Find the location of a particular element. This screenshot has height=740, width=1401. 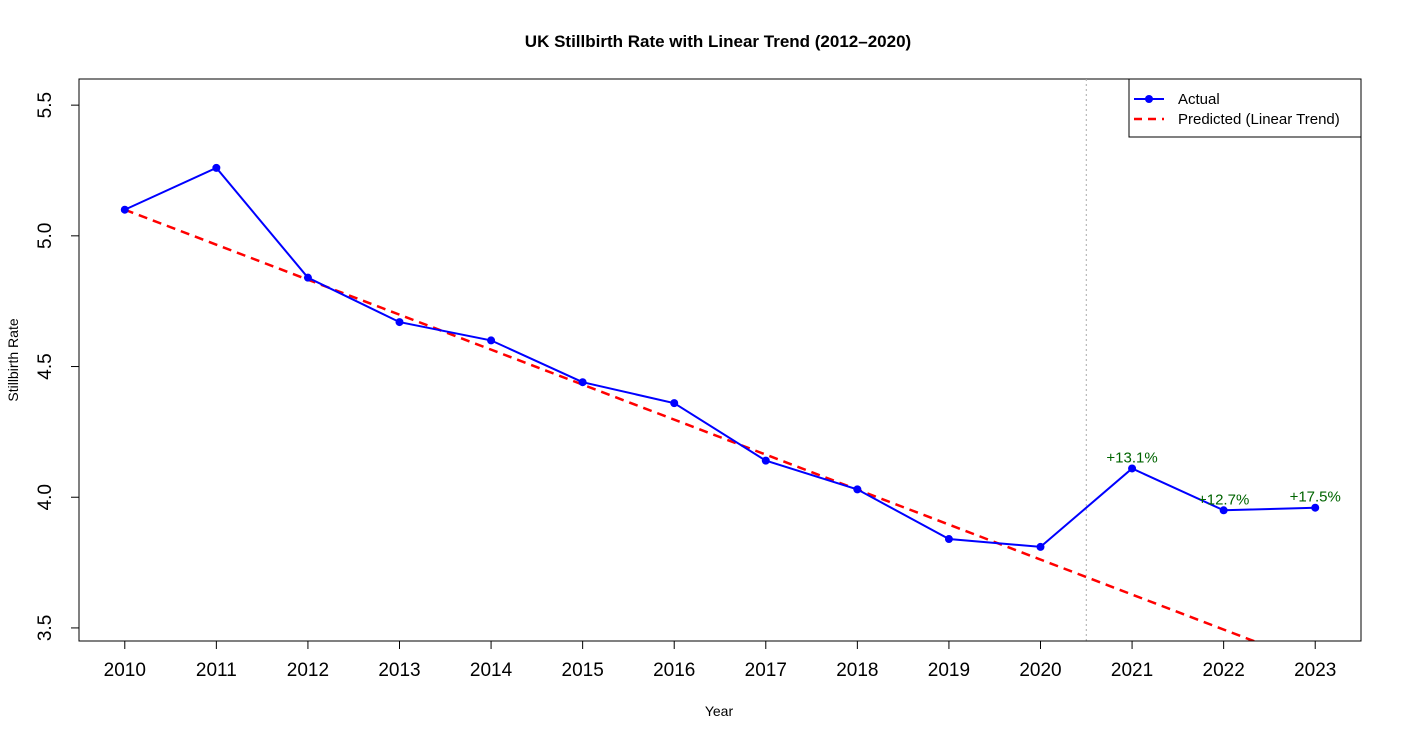

legend-actual-point is located at coordinates (1149, 99).